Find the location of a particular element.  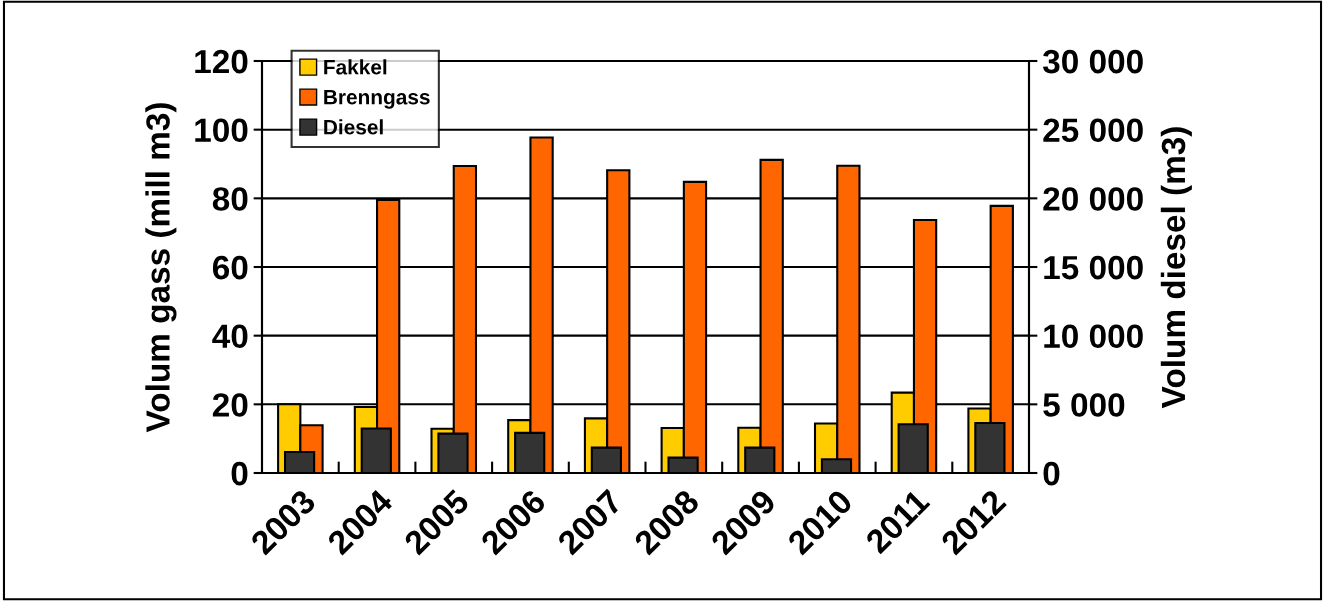

y2-tick-label: 0 is located at coordinates (1051, 473).